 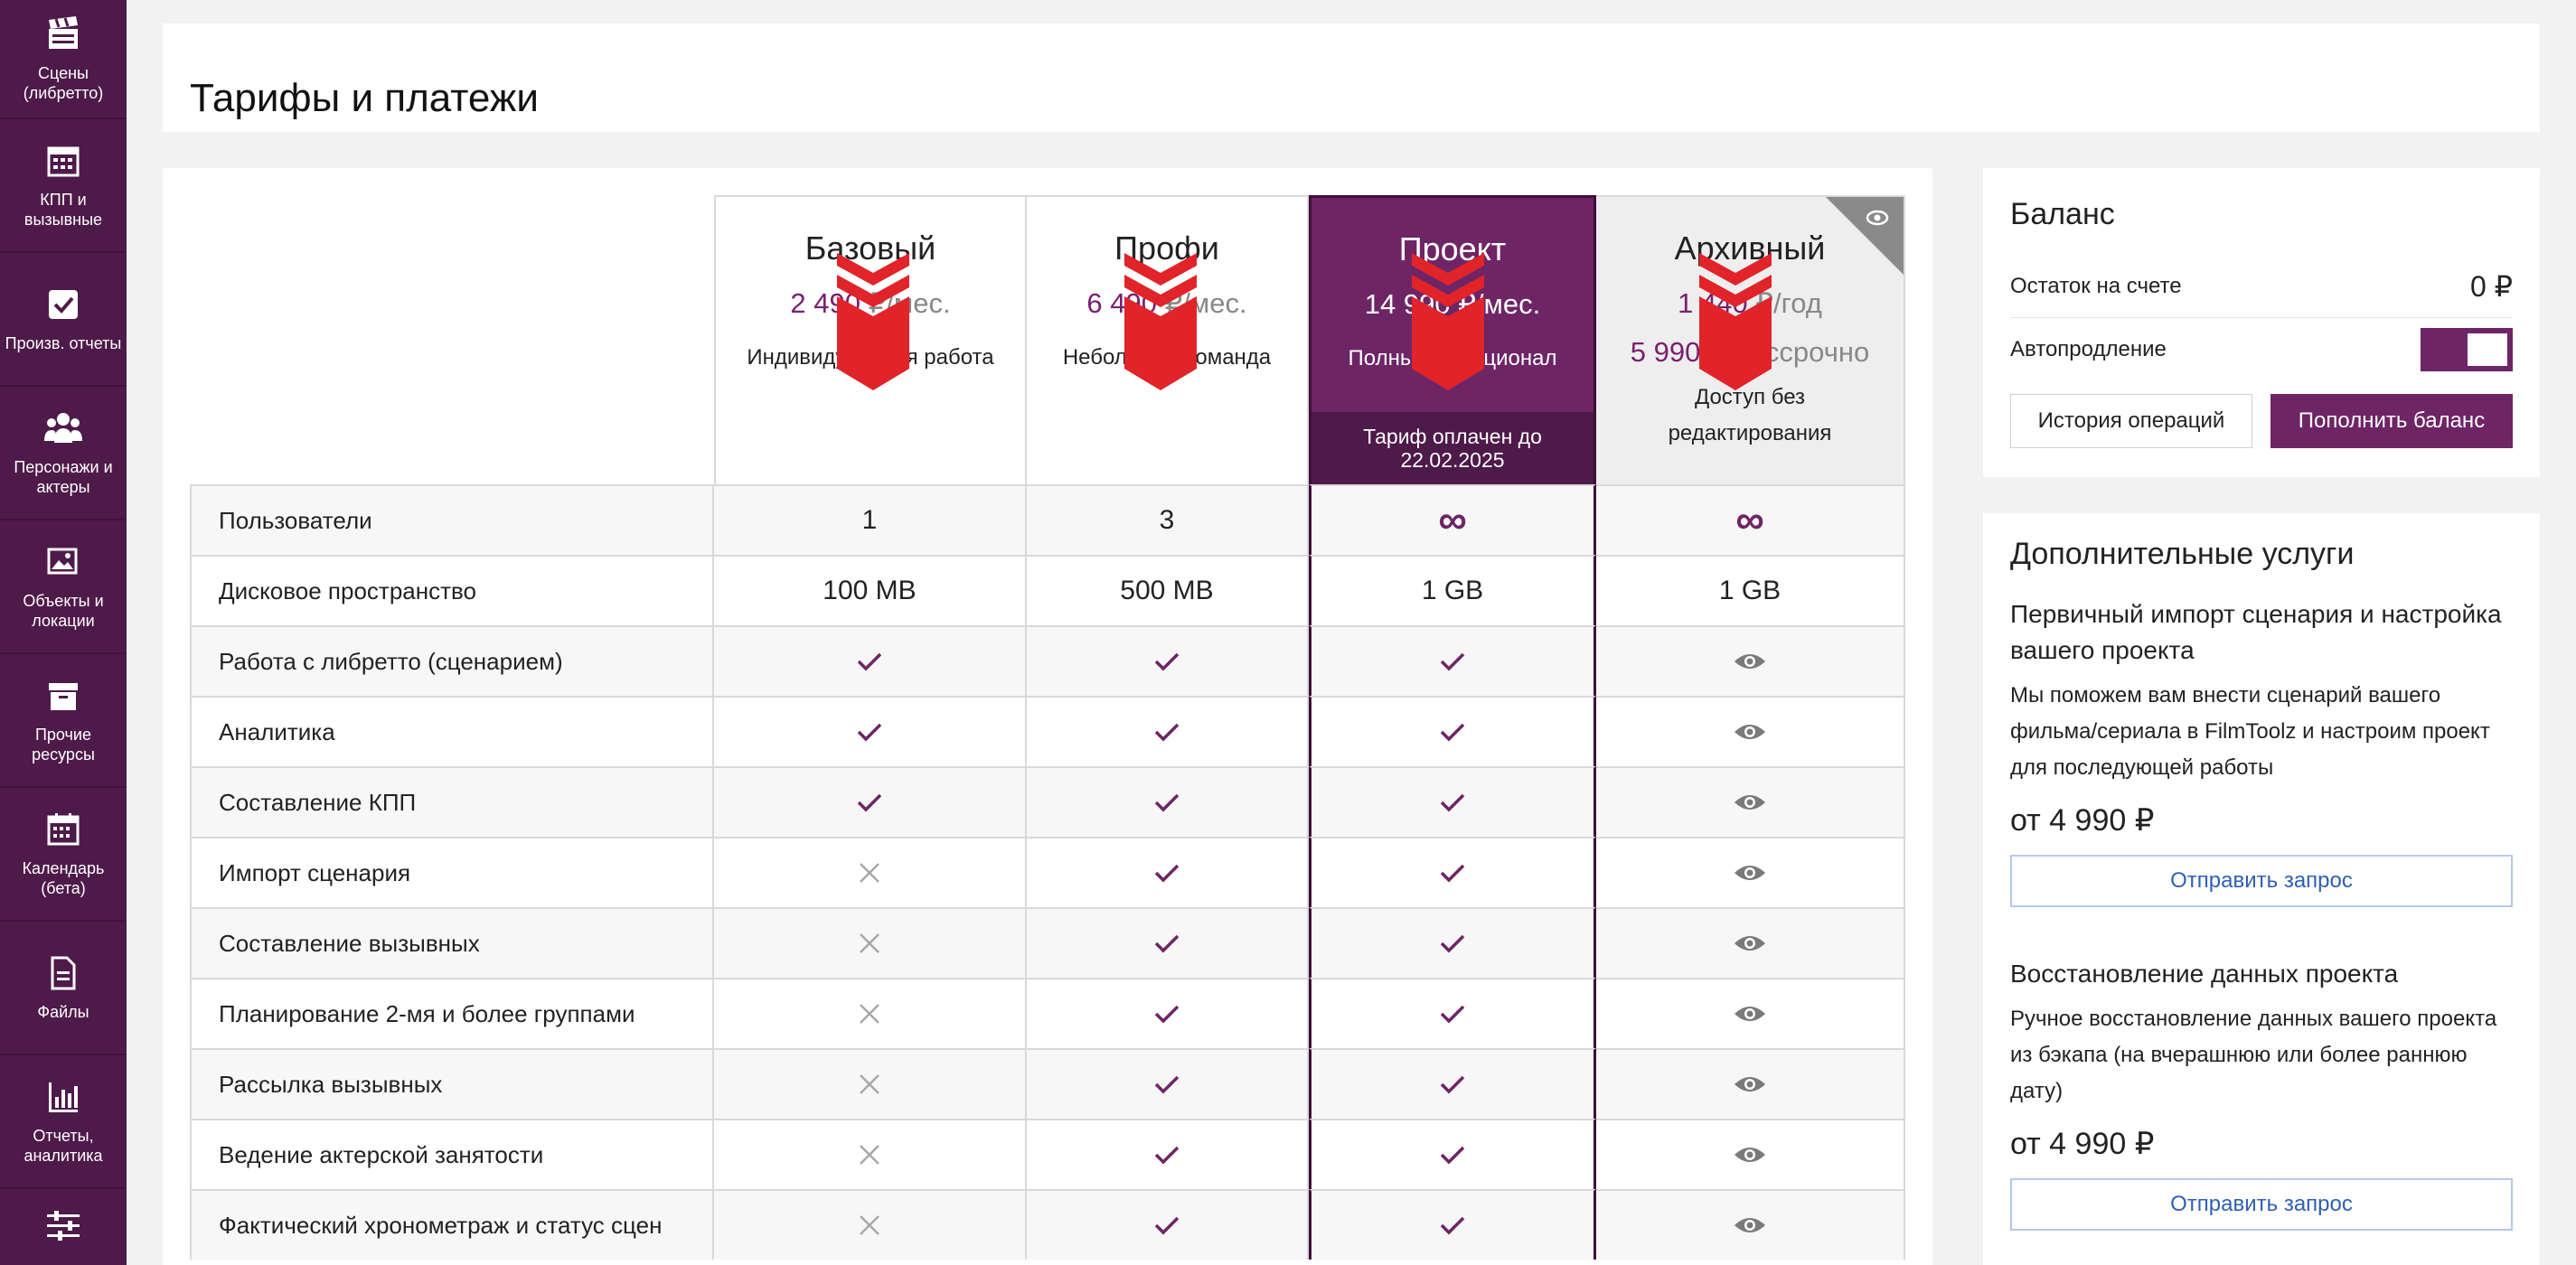 I want to click on image-icon, so click(x=63, y=562).